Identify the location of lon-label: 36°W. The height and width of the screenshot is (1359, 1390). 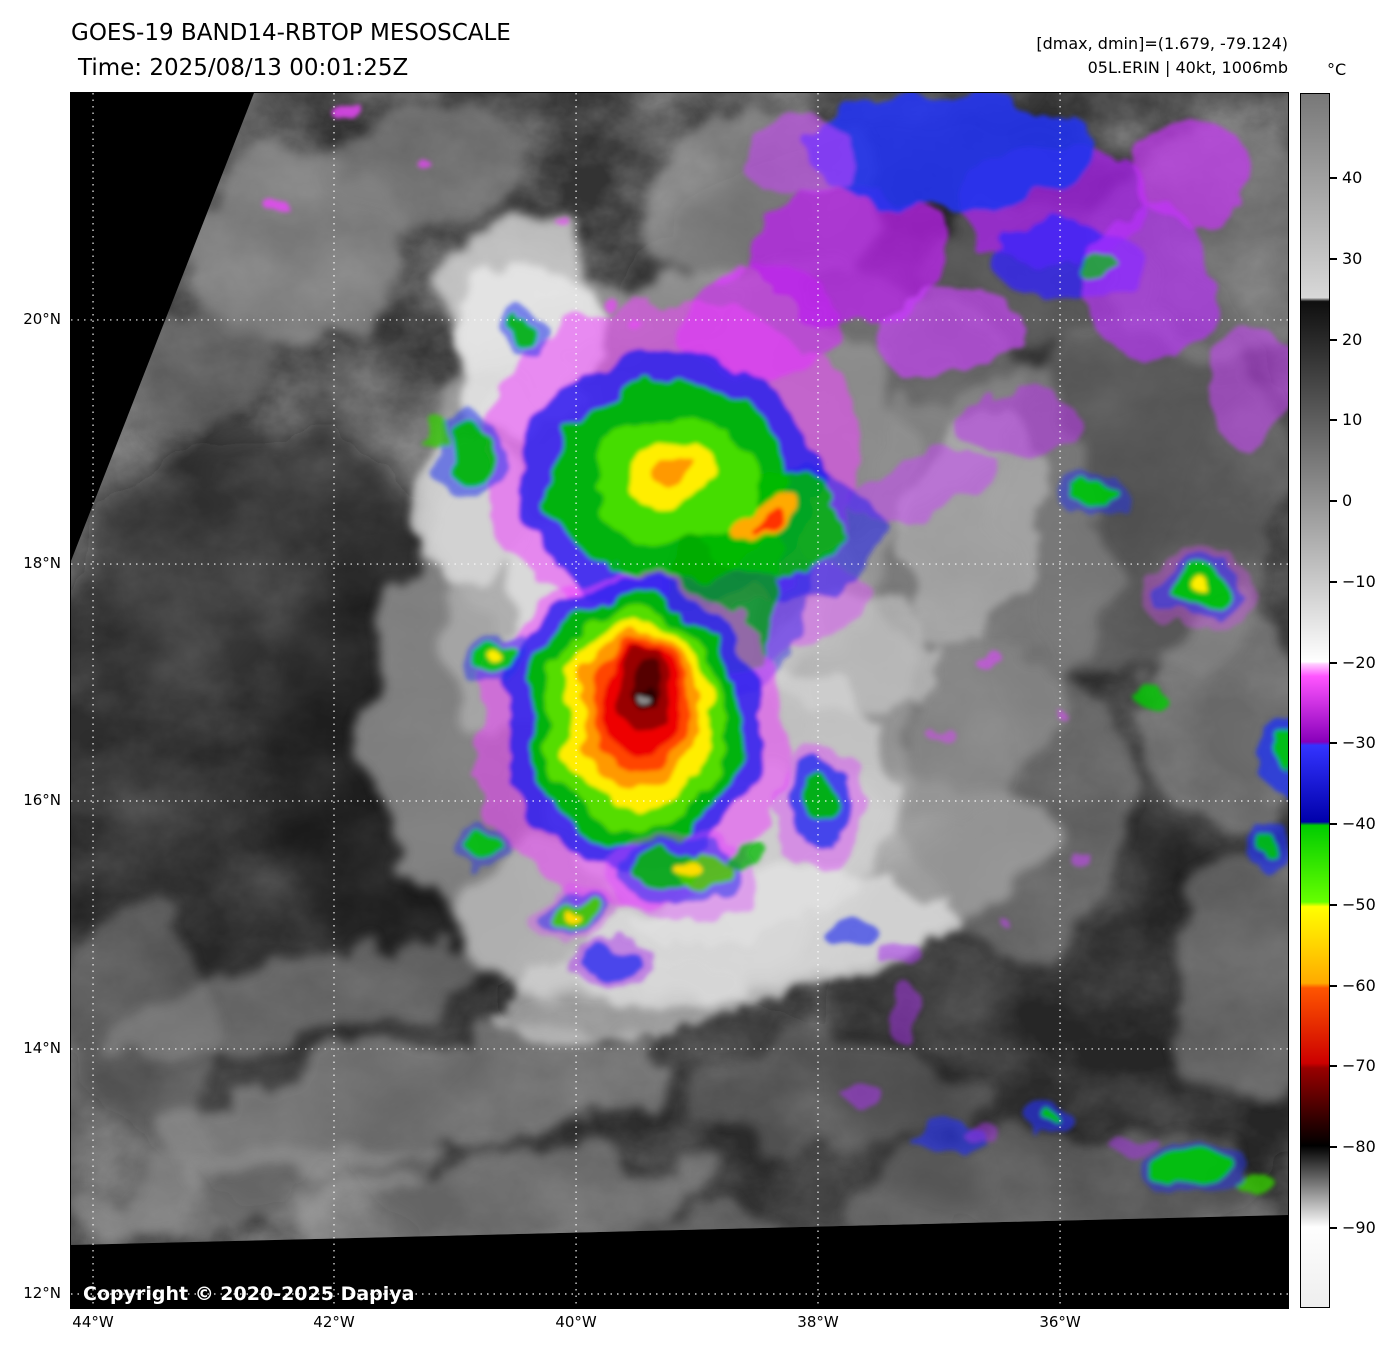
(1060, 1322).